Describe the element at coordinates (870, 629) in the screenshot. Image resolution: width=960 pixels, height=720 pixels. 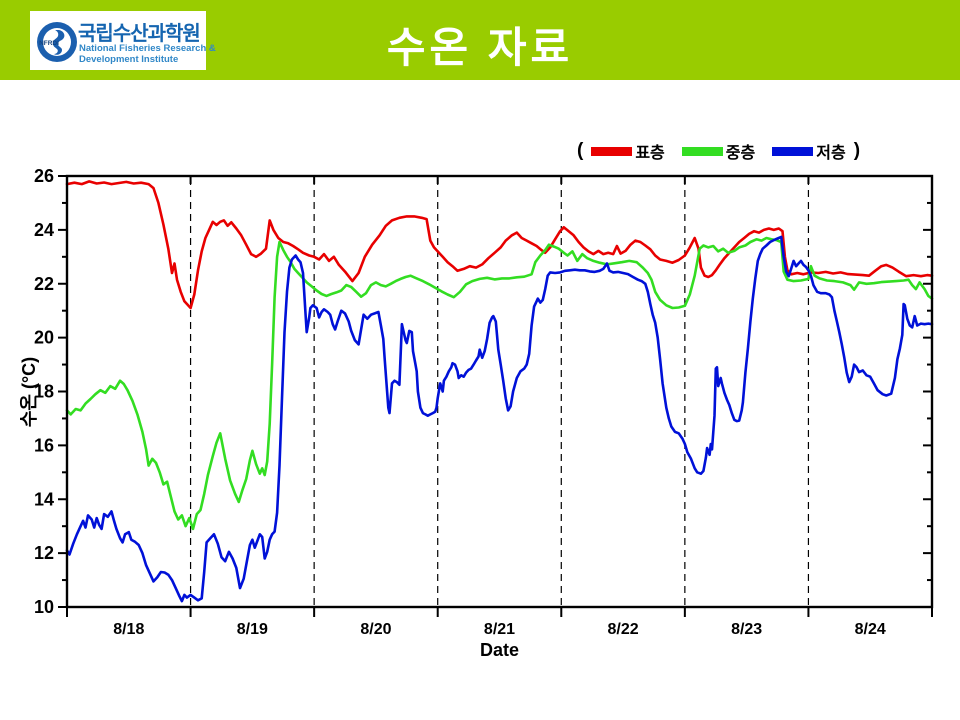
I see `x-tick-label: 8/24` at that location.